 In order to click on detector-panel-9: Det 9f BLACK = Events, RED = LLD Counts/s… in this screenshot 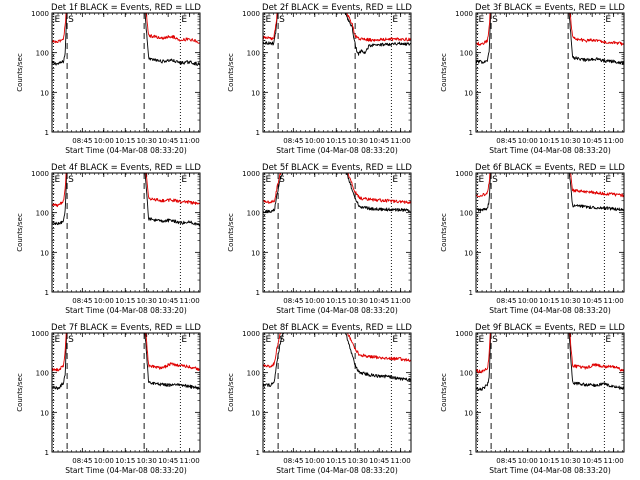, I will do `click(532, 399)`.